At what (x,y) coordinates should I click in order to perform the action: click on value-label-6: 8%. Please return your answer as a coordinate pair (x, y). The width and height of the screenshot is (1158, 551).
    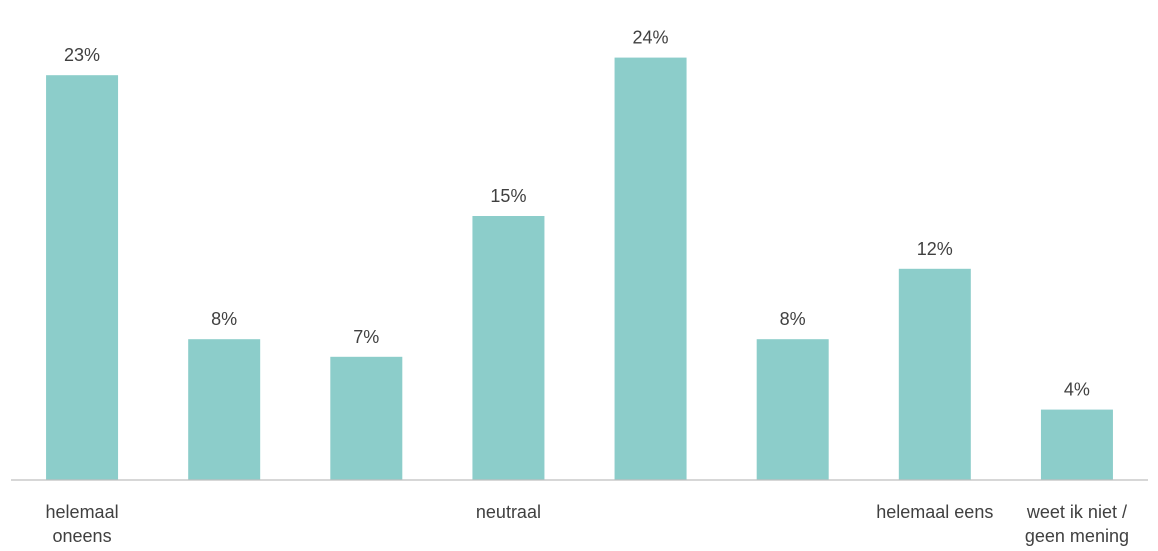
    Looking at the image, I should click on (793, 319).